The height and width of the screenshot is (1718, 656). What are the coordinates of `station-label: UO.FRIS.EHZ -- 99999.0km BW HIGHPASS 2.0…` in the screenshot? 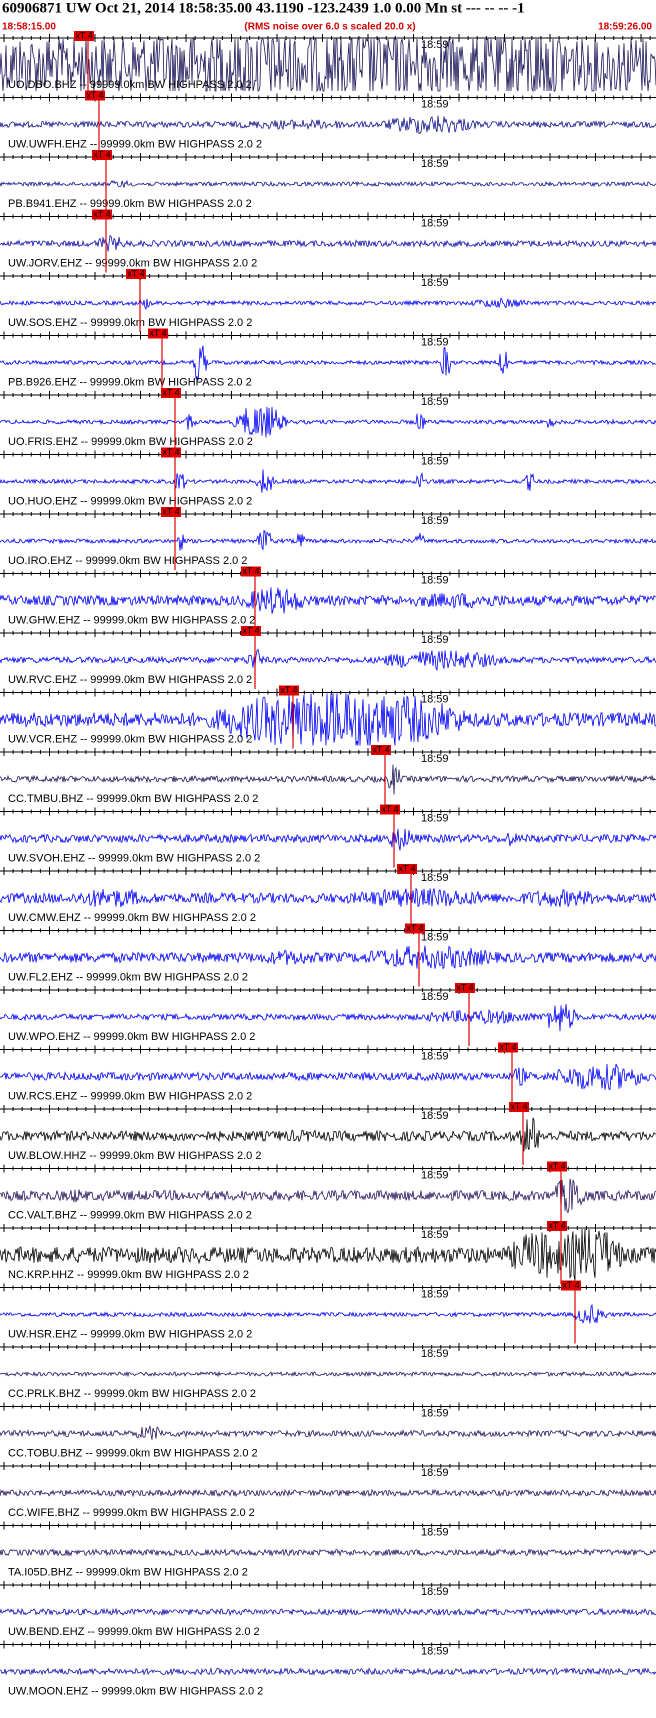 It's located at (130, 442).